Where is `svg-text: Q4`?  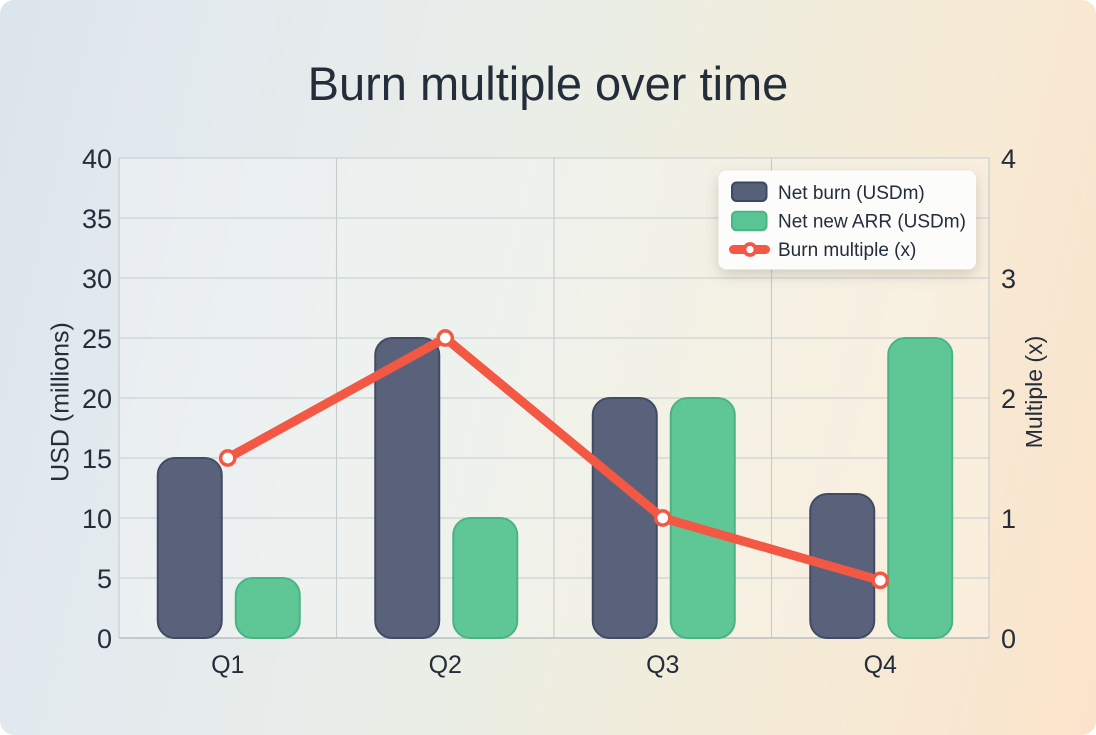 svg-text: Q4 is located at coordinates (880, 665).